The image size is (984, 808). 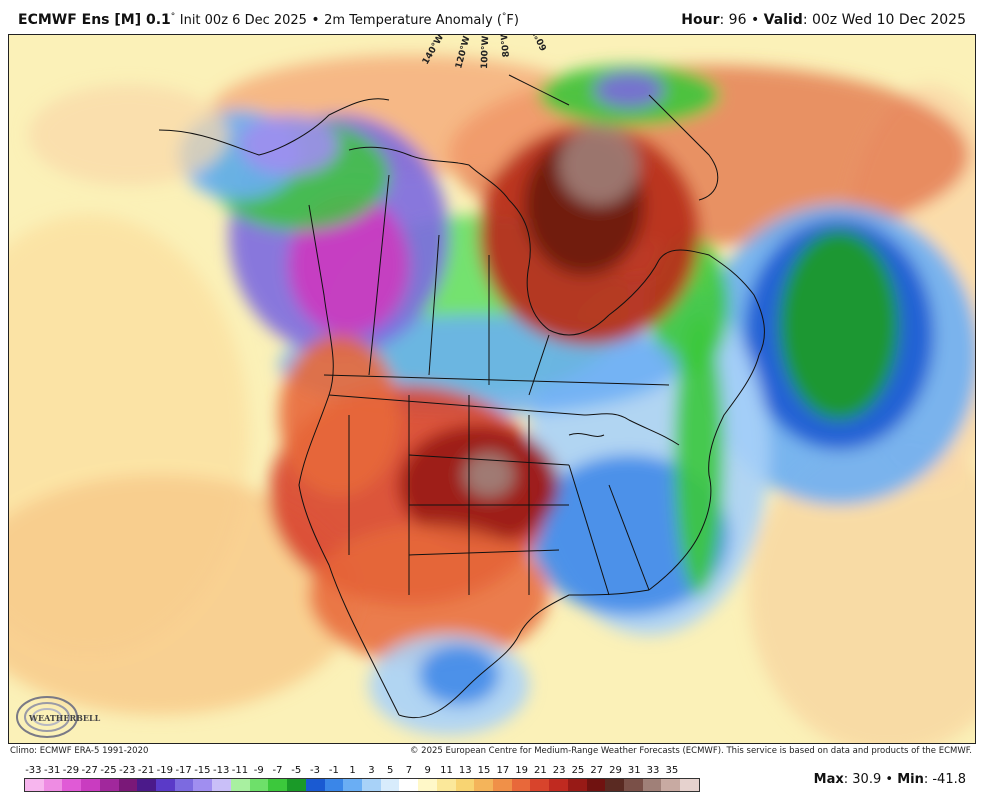 I want to click on colorbar-label: -23, so click(x=127, y=770).